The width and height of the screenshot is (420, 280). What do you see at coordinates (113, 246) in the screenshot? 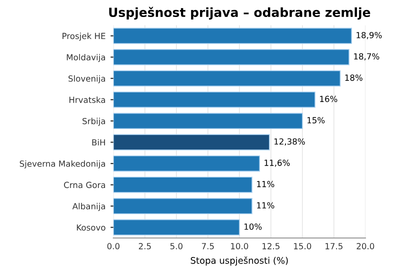
I see `x-tick-label: 0.0` at bounding box center [113, 246].